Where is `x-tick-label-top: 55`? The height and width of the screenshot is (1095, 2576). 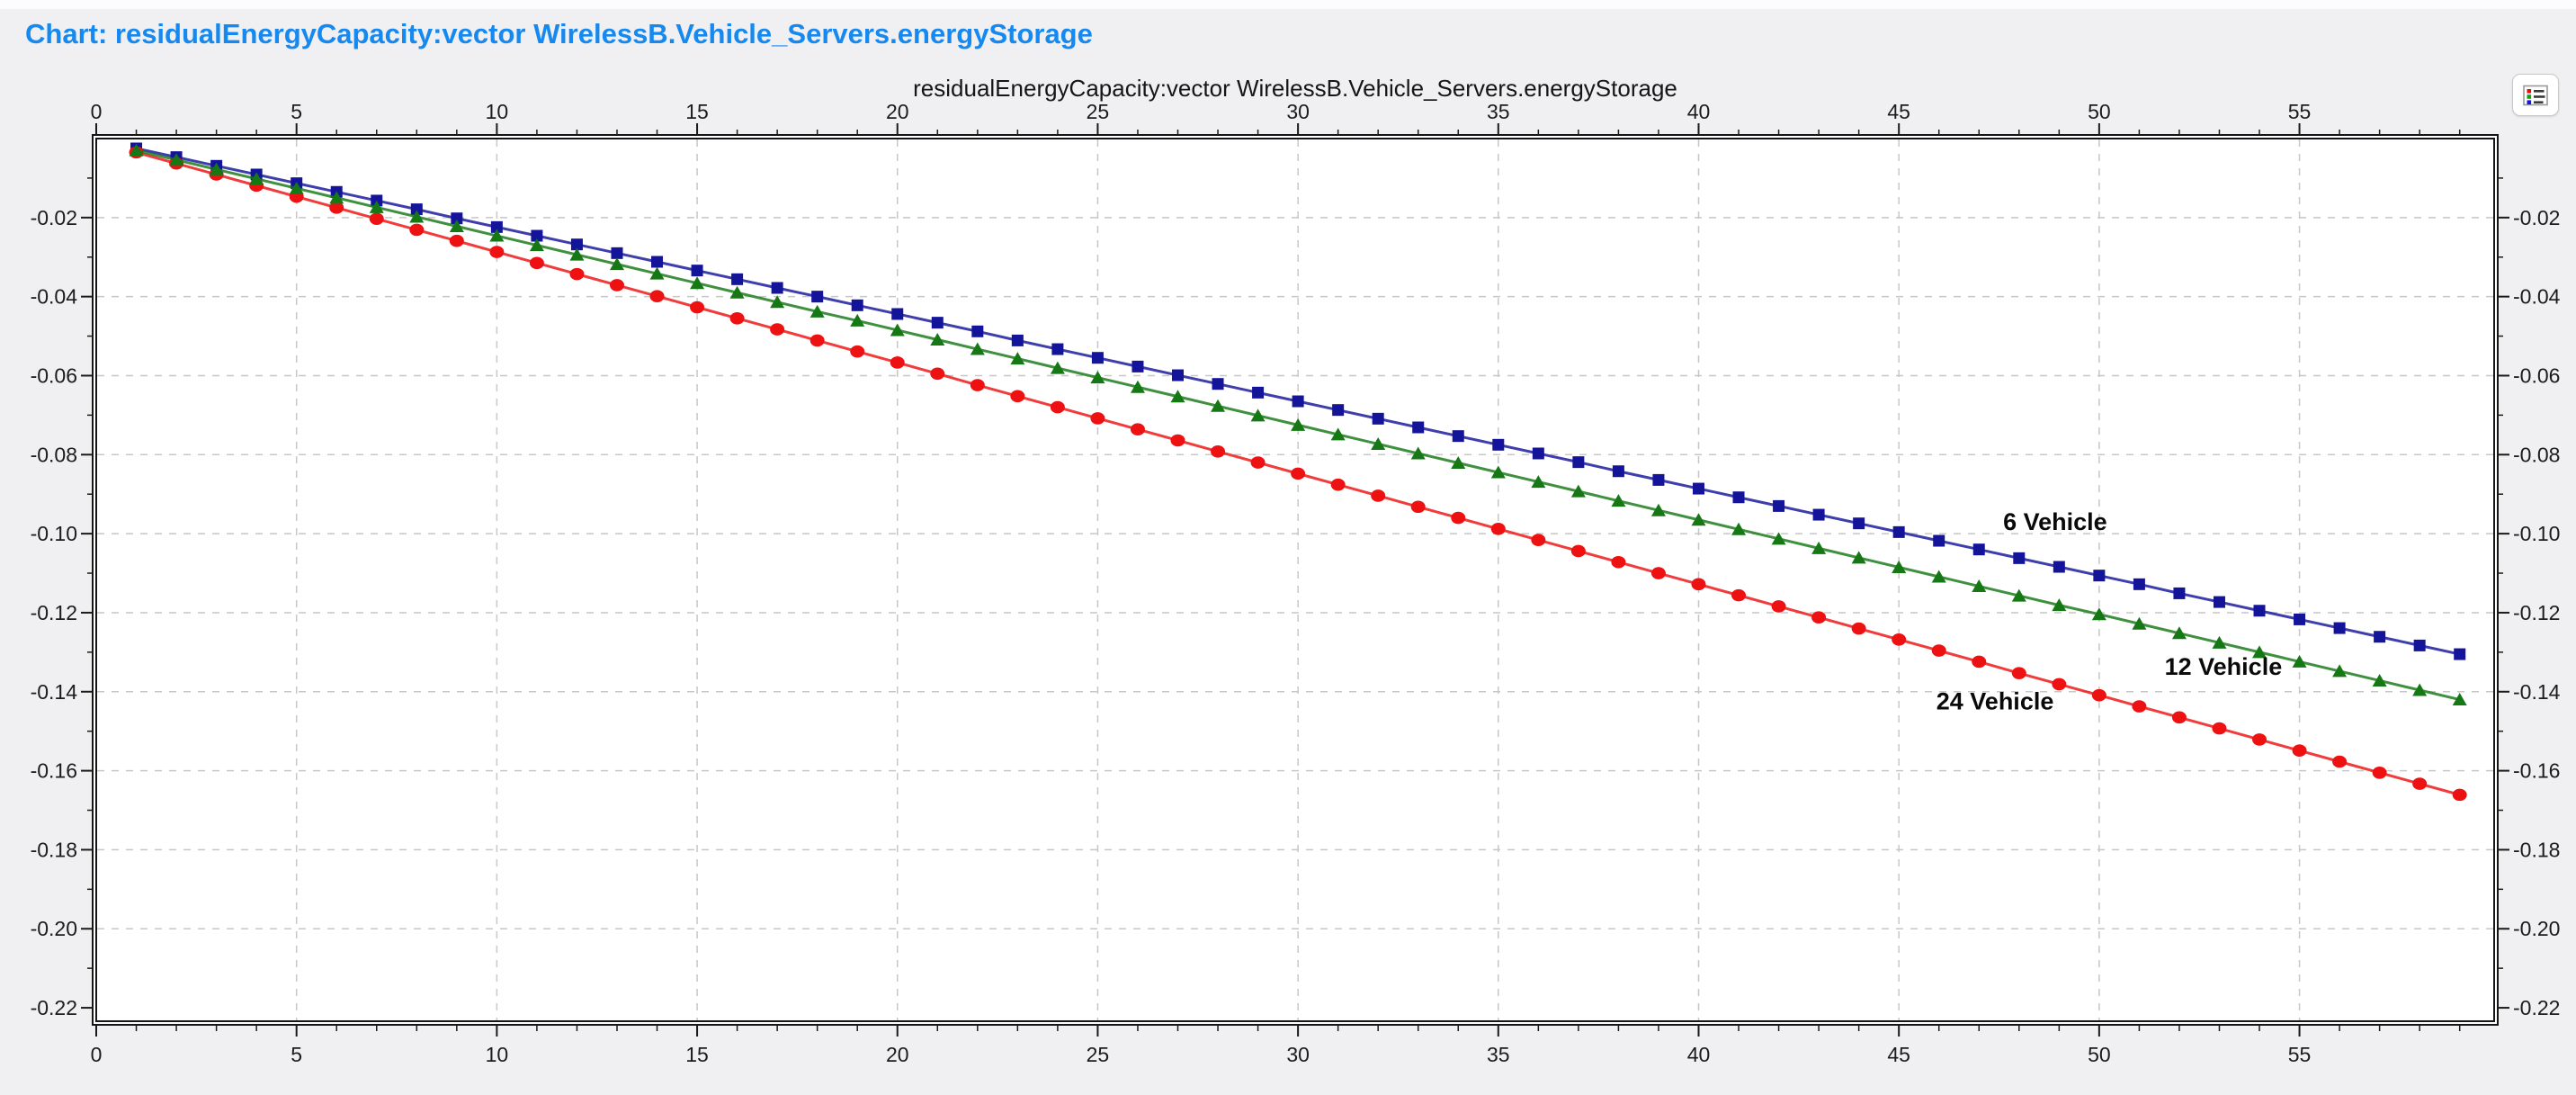
x-tick-label-top: 55 is located at coordinates (2300, 111).